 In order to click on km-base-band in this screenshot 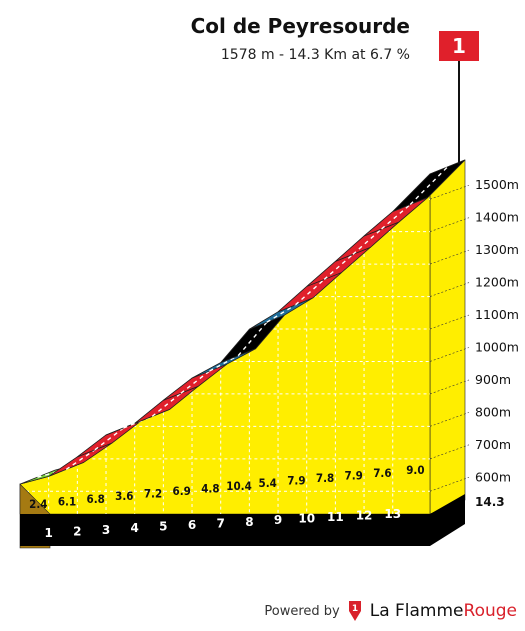, I will do `click(242, 520)`.